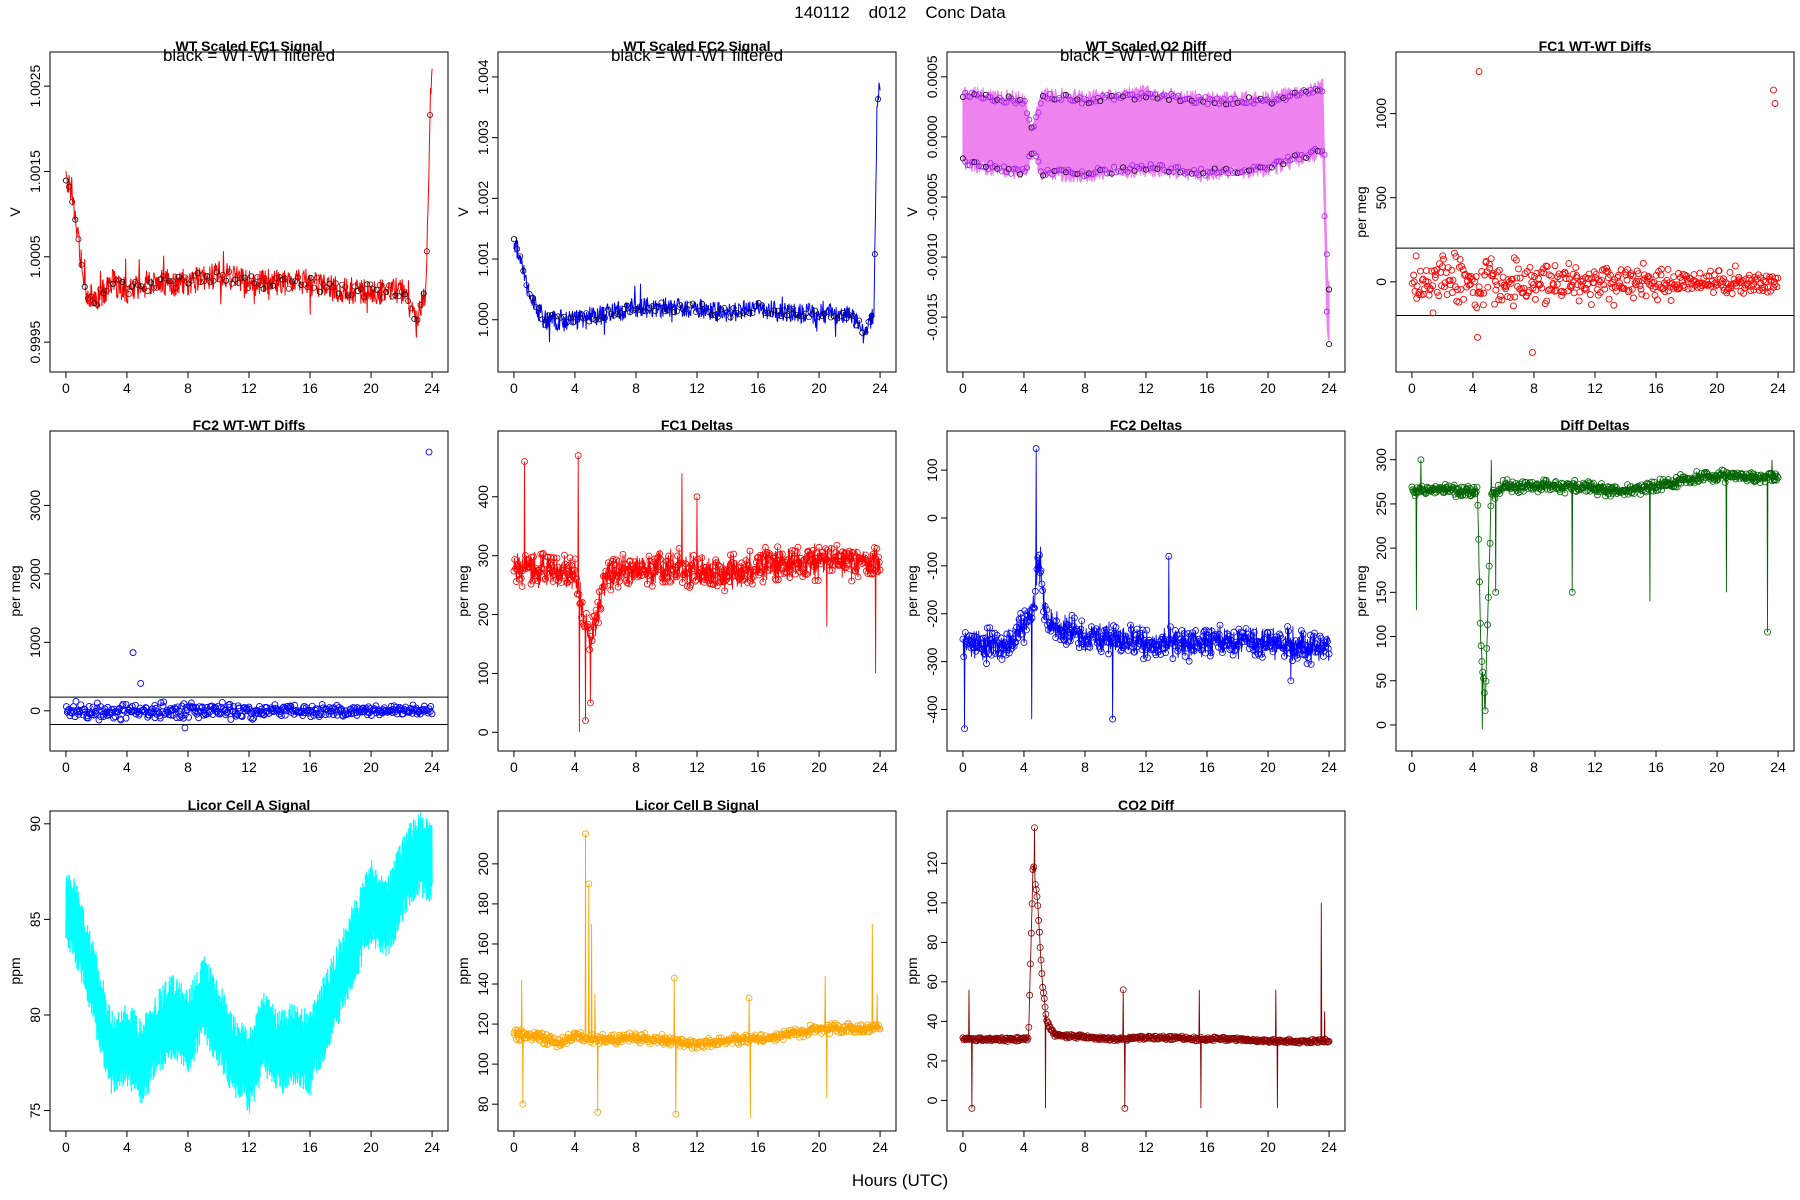 This screenshot has height=1200, width=1800. What do you see at coordinates (912, 590) in the screenshot?
I see `p7-ylabel: per meg` at bounding box center [912, 590].